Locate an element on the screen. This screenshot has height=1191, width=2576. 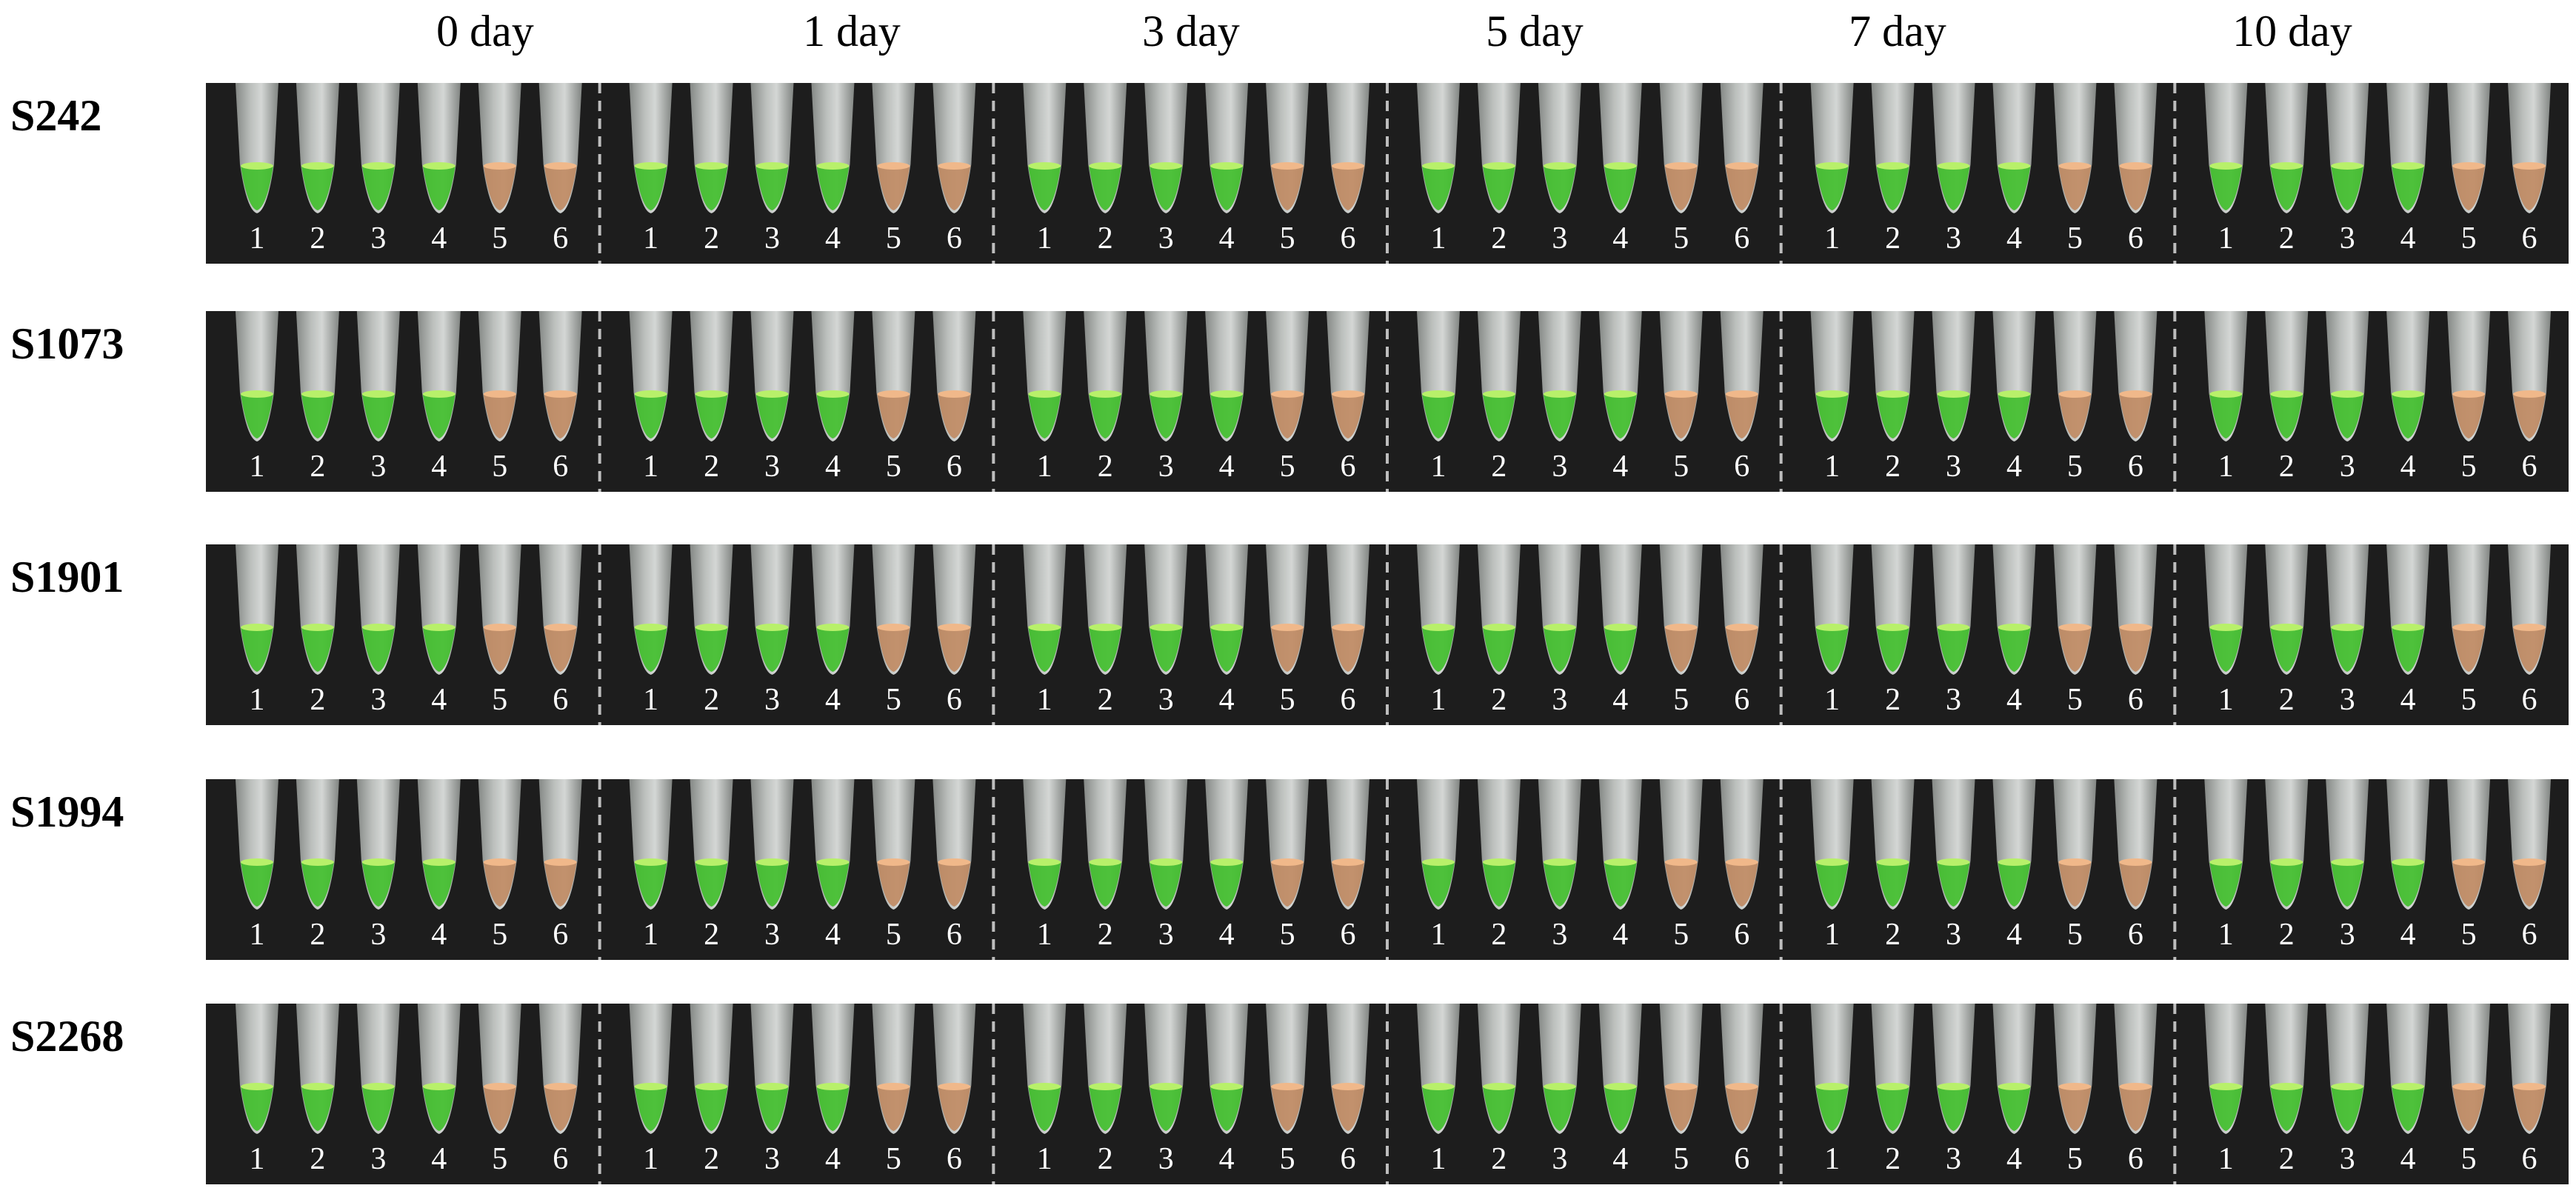
sample-label: S1073 is located at coordinates (67, 343).